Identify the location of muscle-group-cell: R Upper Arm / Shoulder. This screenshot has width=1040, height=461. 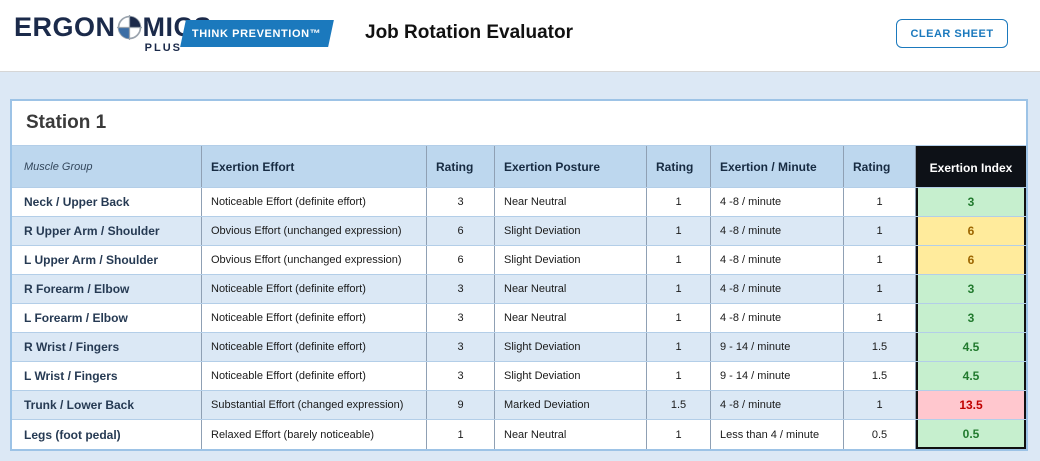
(107, 231).